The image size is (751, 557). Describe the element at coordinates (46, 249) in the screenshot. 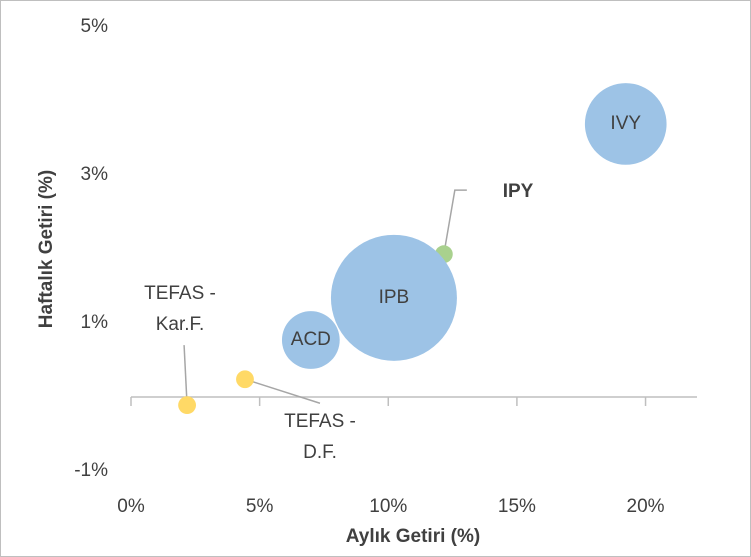

I see `y-axis-label: Haftalık Getiri (%)` at that location.